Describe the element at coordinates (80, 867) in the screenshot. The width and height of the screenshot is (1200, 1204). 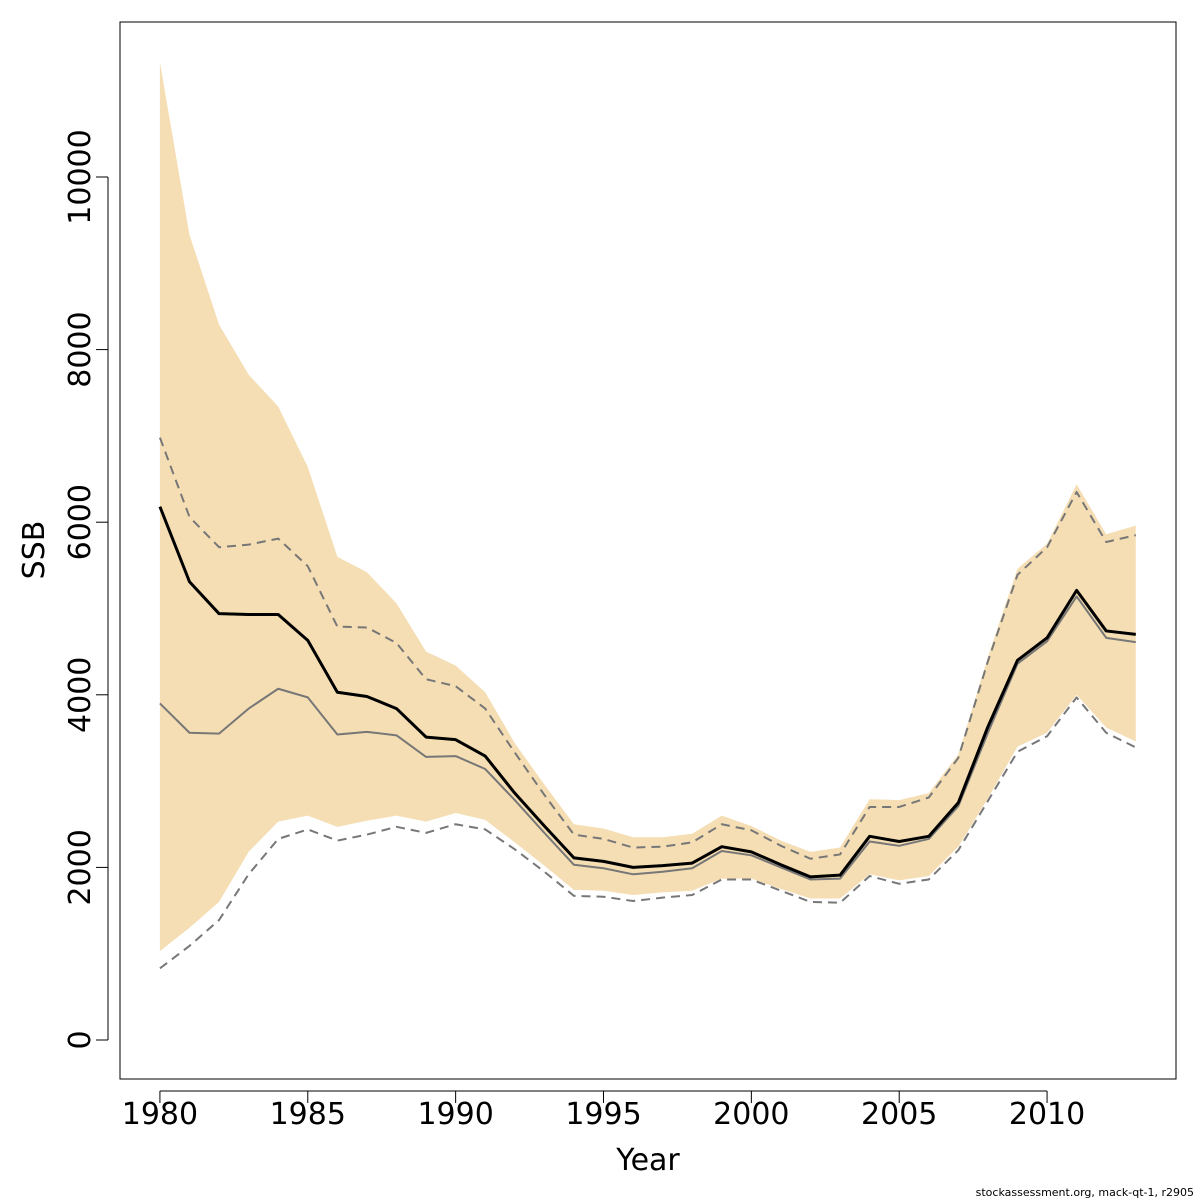
I see `y-tick-label: 2000` at that location.